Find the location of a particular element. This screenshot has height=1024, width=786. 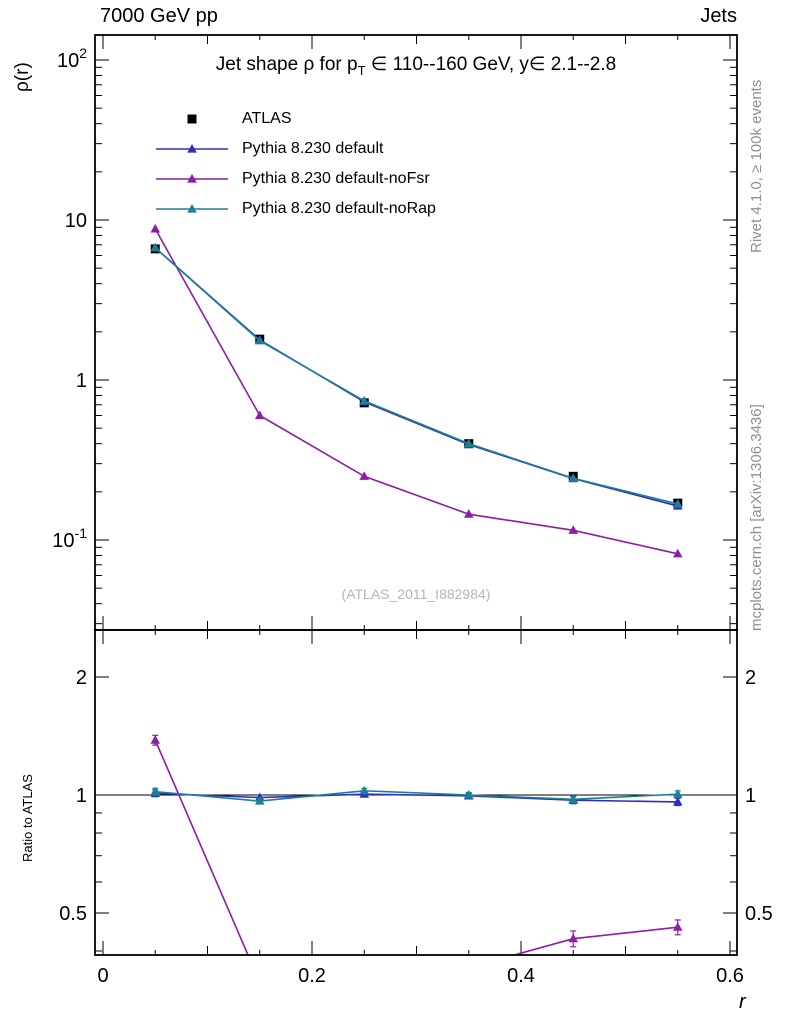

x-axis-label: r is located at coordinates (742, 1002).